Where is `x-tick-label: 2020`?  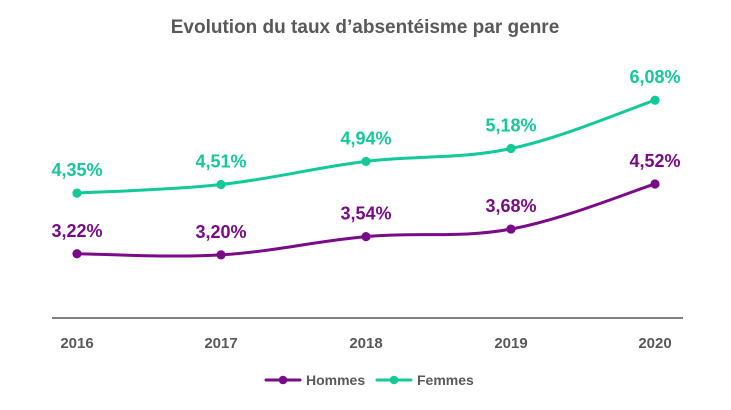 x-tick-label: 2020 is located at coordinates (654, 343).